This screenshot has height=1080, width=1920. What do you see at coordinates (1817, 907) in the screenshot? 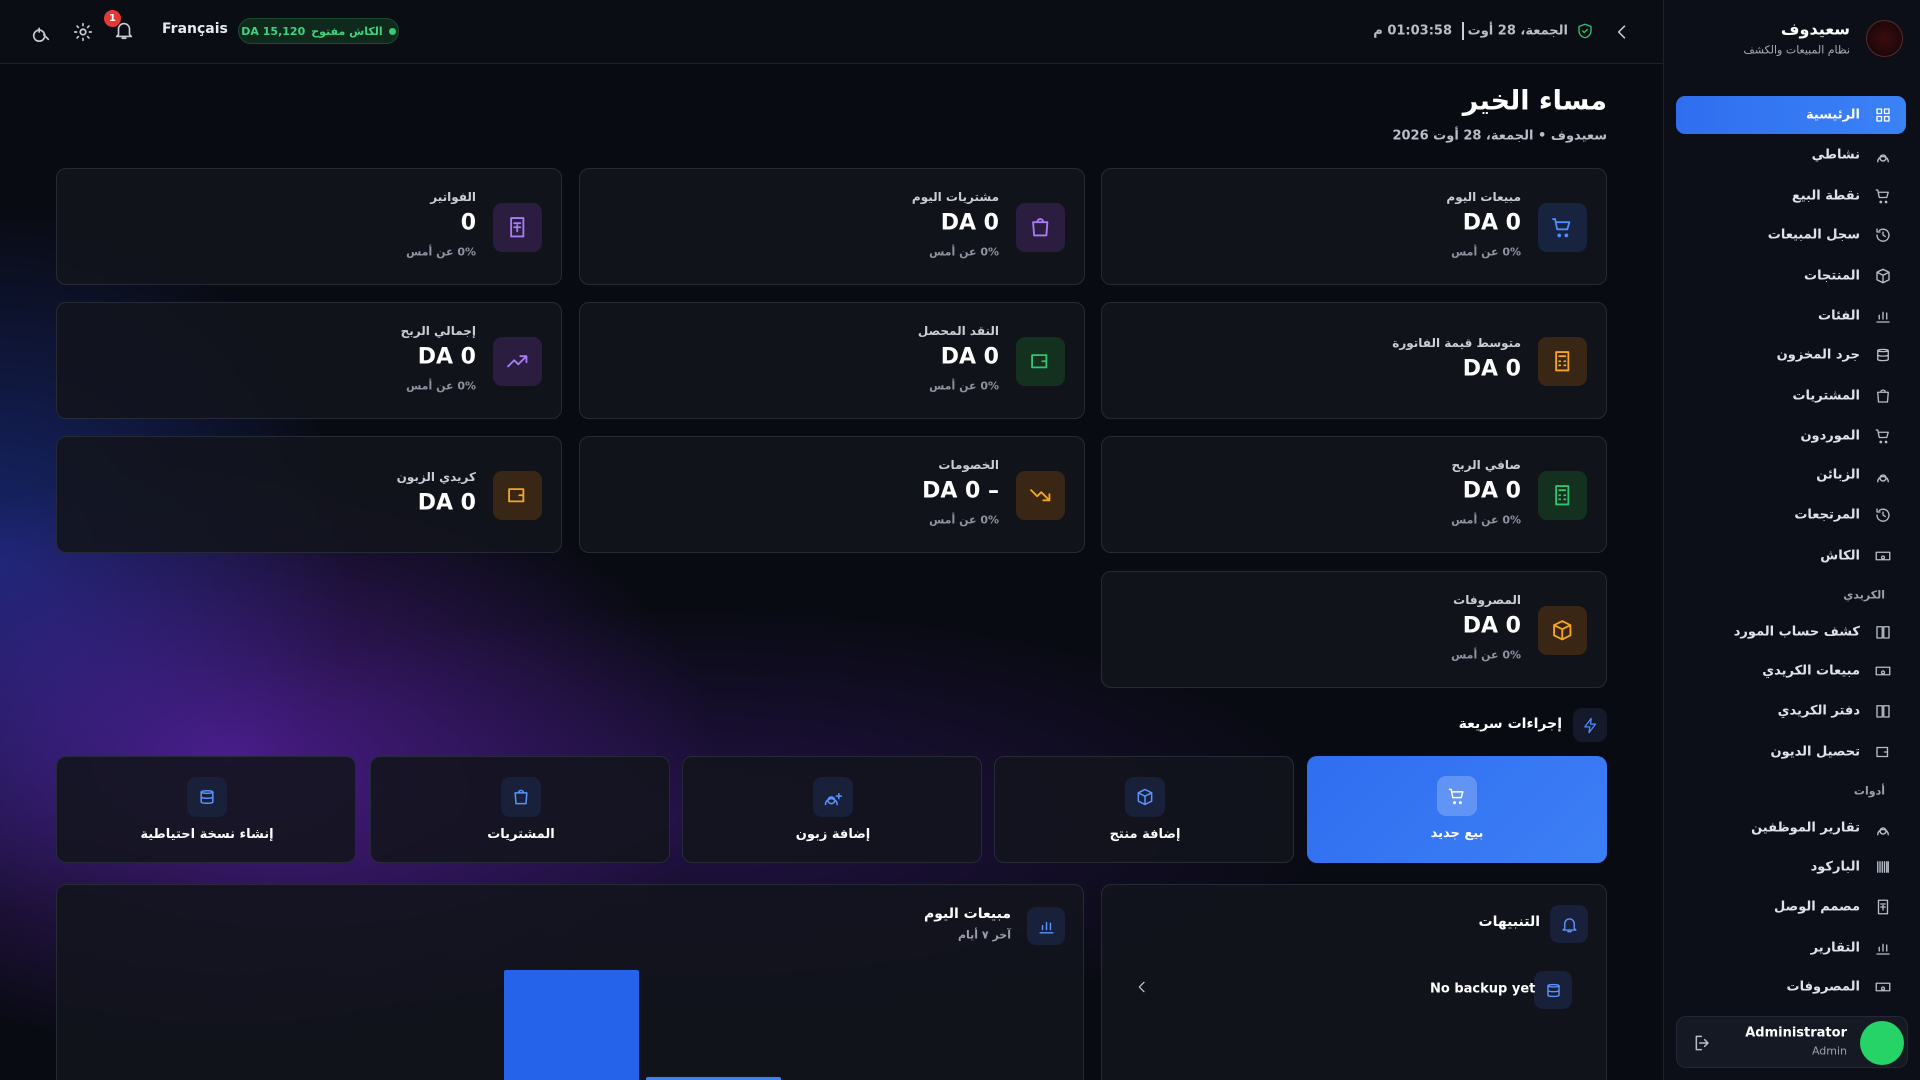
I see `nav-item: مصمم الوصل` at bounding box center [1817, 907].